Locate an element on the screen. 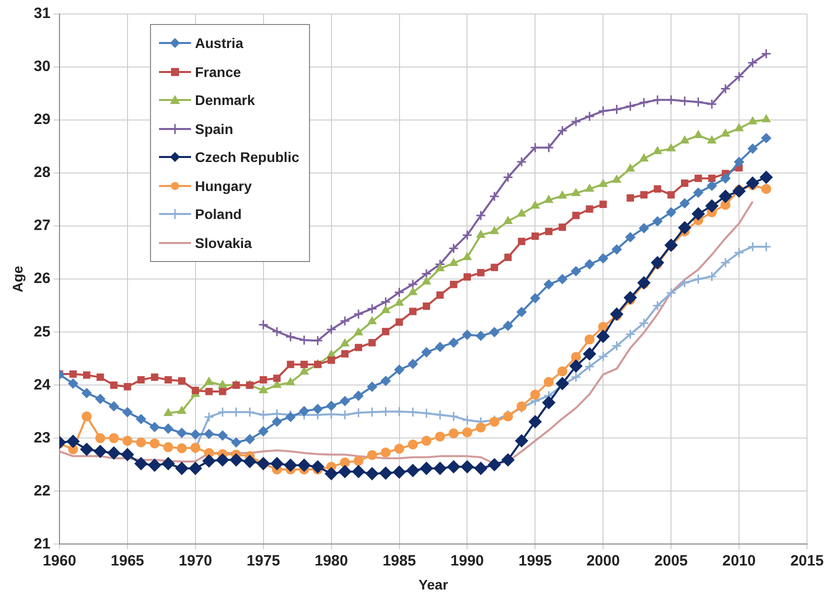 The width and height of the screenshot is (829, 604). x-tick-label: 1980 is located at coordinates (331, 561).